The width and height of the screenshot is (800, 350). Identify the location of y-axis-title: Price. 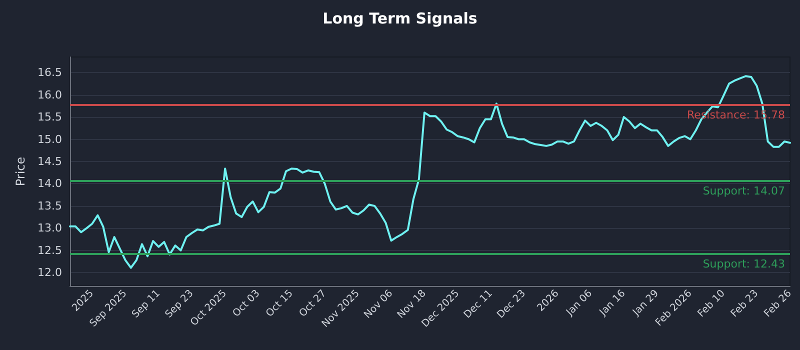
(21, 171).